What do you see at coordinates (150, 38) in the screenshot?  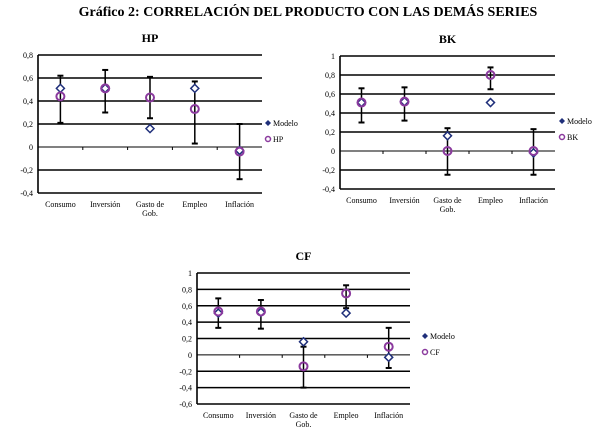 I see `chart-title: HP` at bounding box center [150, 38].